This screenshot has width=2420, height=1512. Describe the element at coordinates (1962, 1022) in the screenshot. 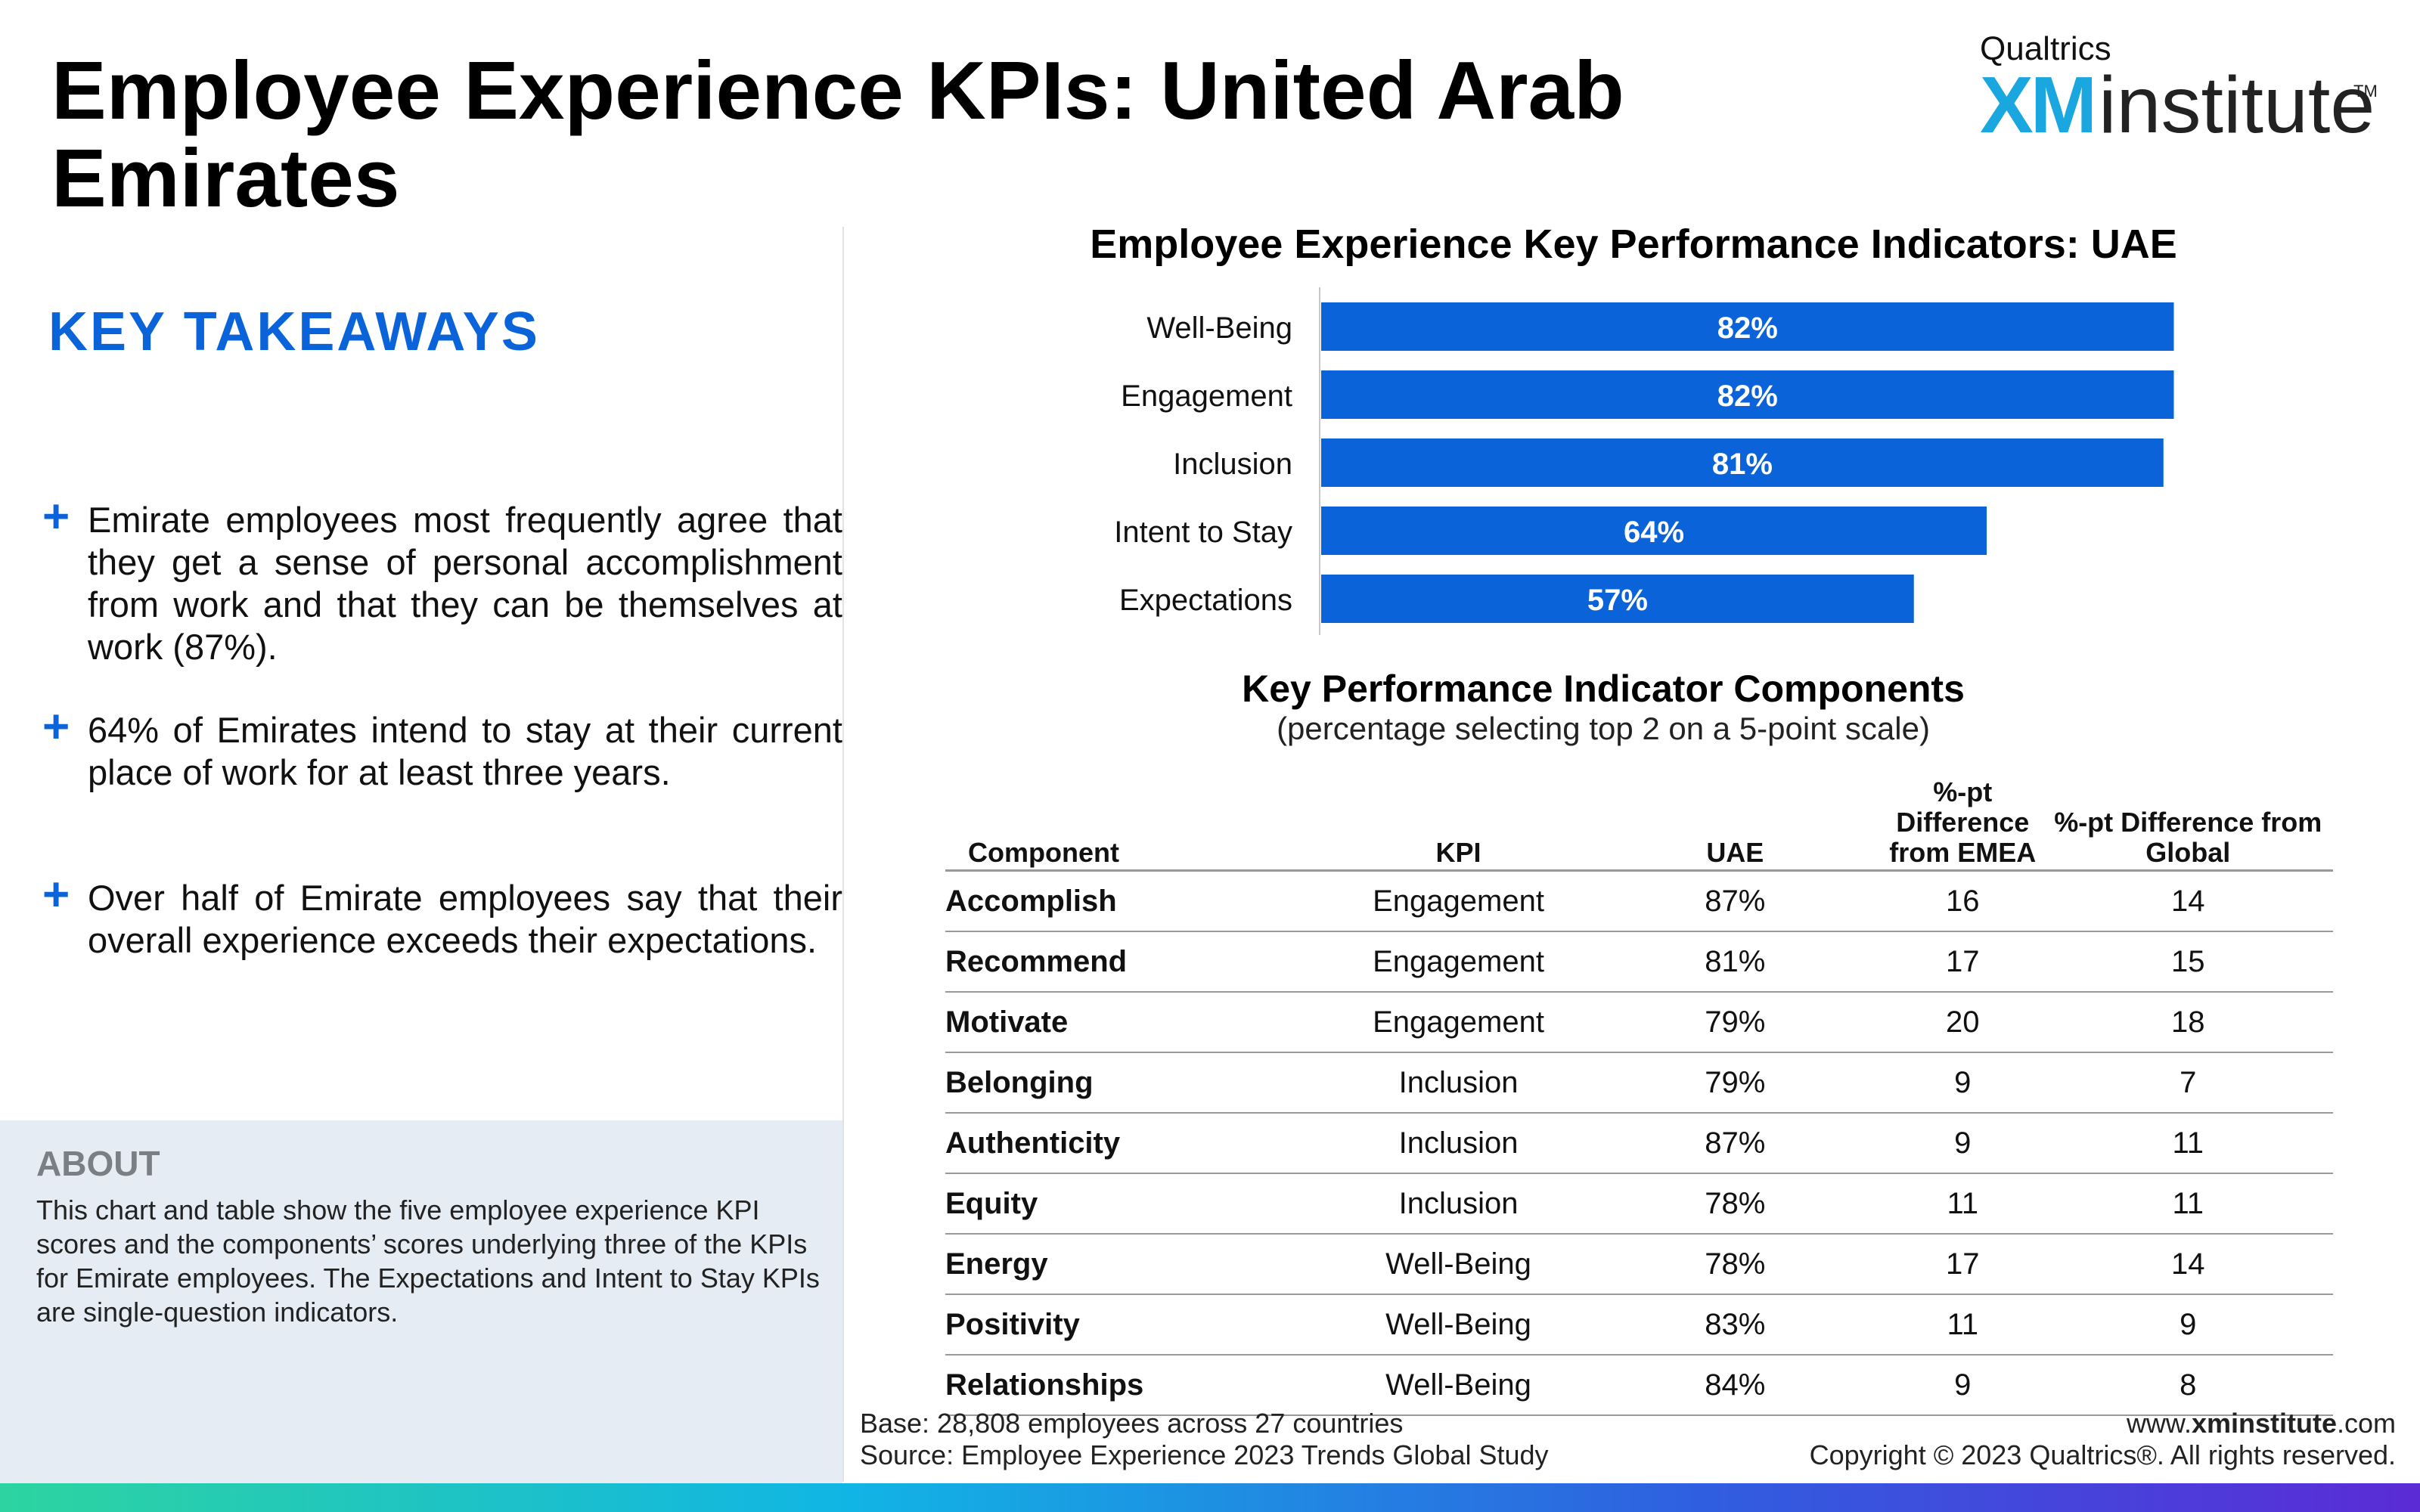

I see `cell-diff-emea: 20` at that location.